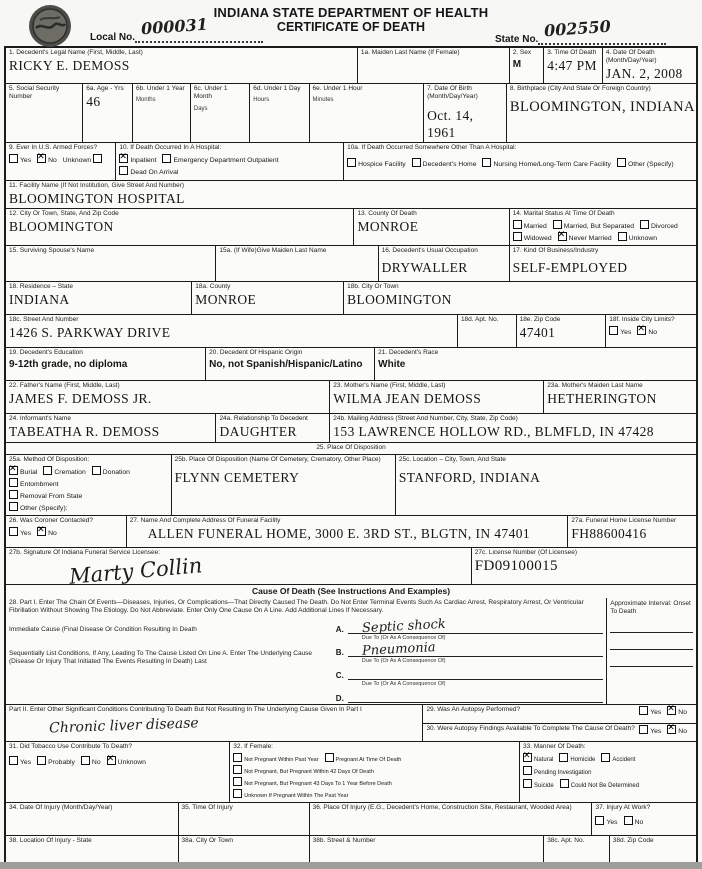 The height and width of the screenshot is (869, 702). What do you see at coordinates (162, 113) in the screenshot?
I see `field-6b-under-1-year: 6b. Under 1 Year Months` at bounding box center [162, 113].